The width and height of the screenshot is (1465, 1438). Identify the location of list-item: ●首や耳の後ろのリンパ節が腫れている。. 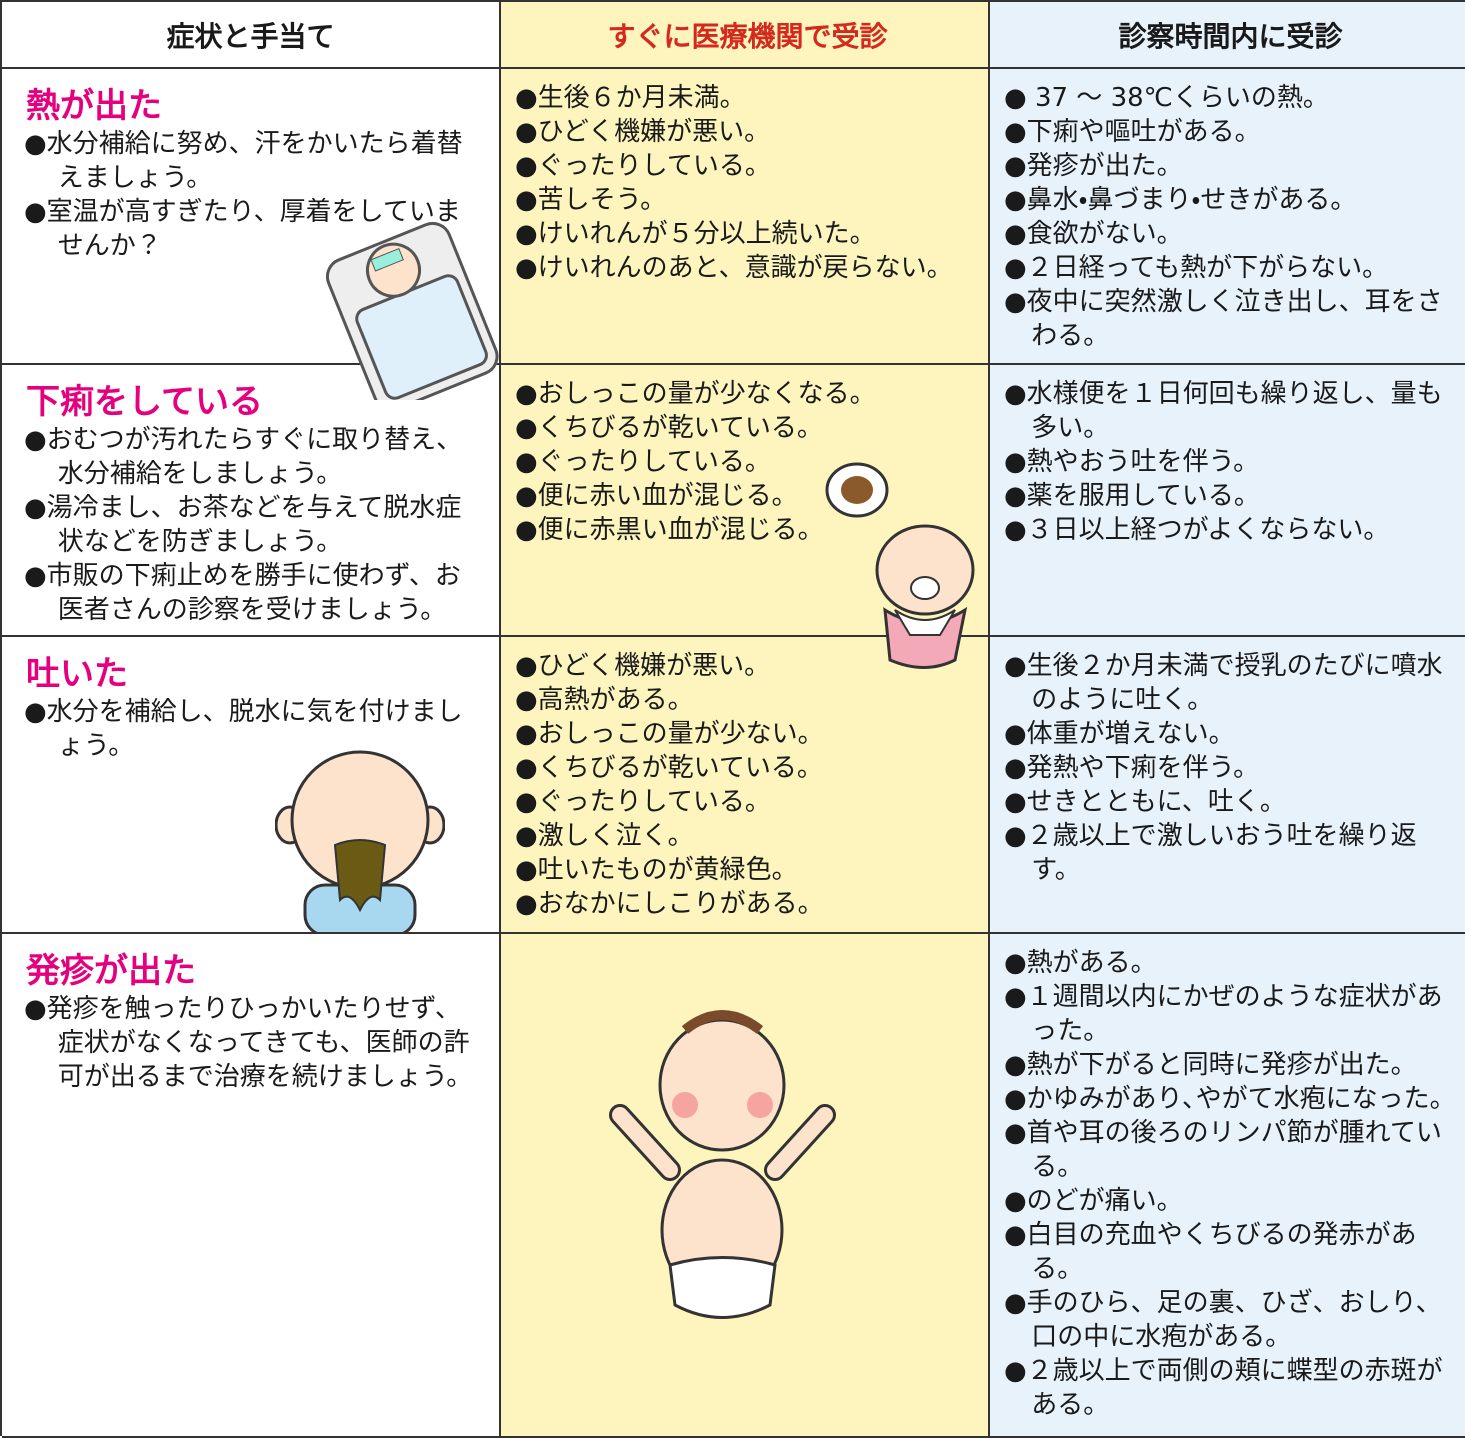
(1223, 1150).